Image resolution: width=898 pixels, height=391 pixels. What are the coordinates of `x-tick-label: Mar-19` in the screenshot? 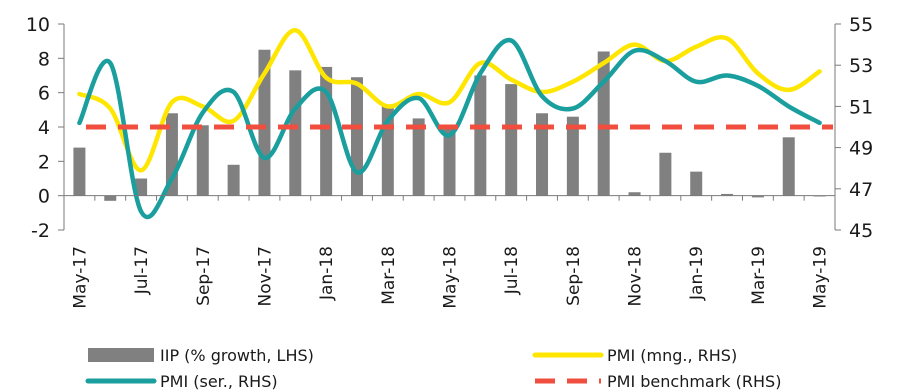 It's located at (759, 275).